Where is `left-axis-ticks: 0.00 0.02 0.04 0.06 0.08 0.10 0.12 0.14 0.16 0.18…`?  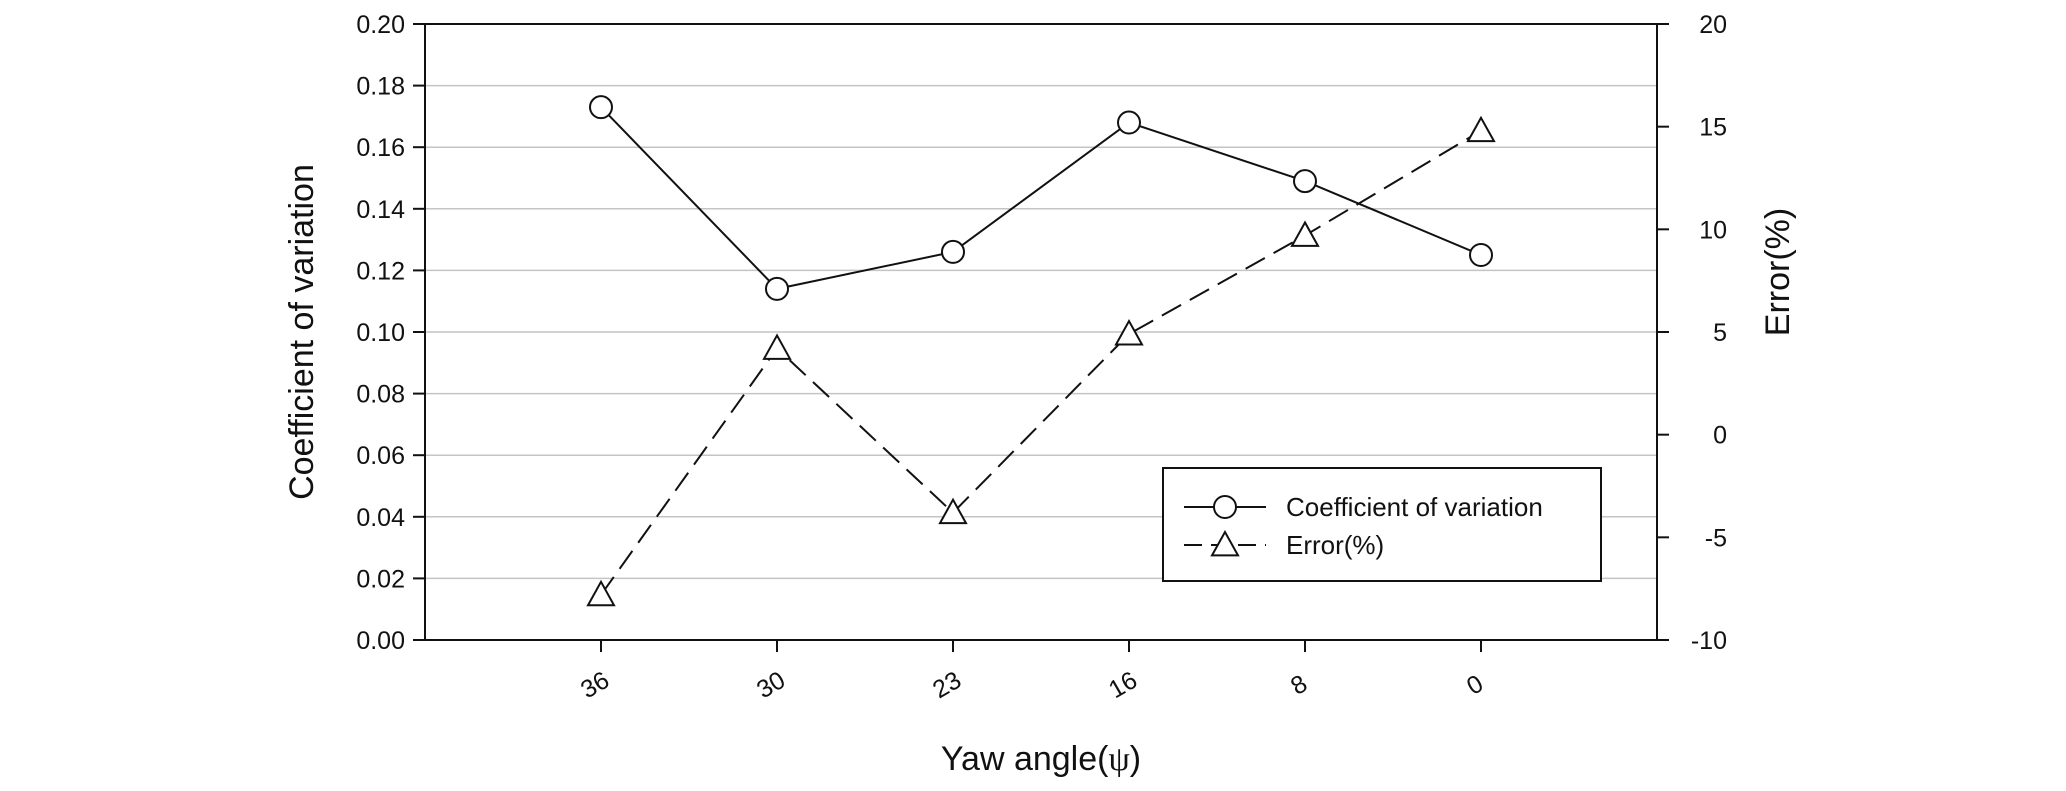
left-axis-ticks: 0.00 0.02 0.04 0.06 0.08 0.10 0.12 0.14 0.16 0.18… is located at coordinates (390, 333).